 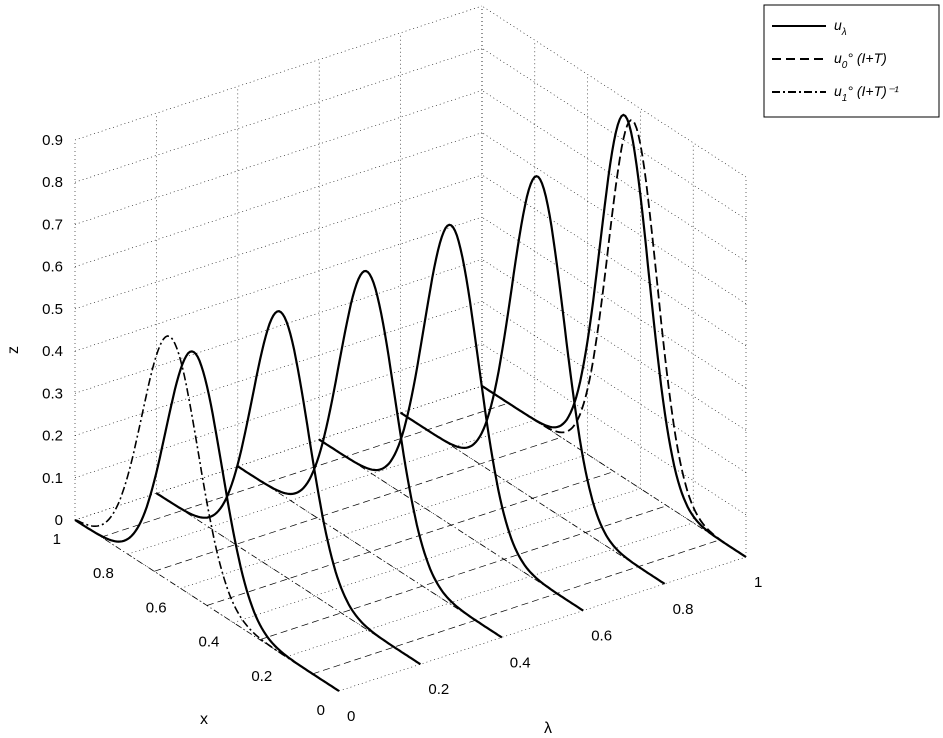 I want to click on inverse-transform-curve, so click(x=207, y=513).